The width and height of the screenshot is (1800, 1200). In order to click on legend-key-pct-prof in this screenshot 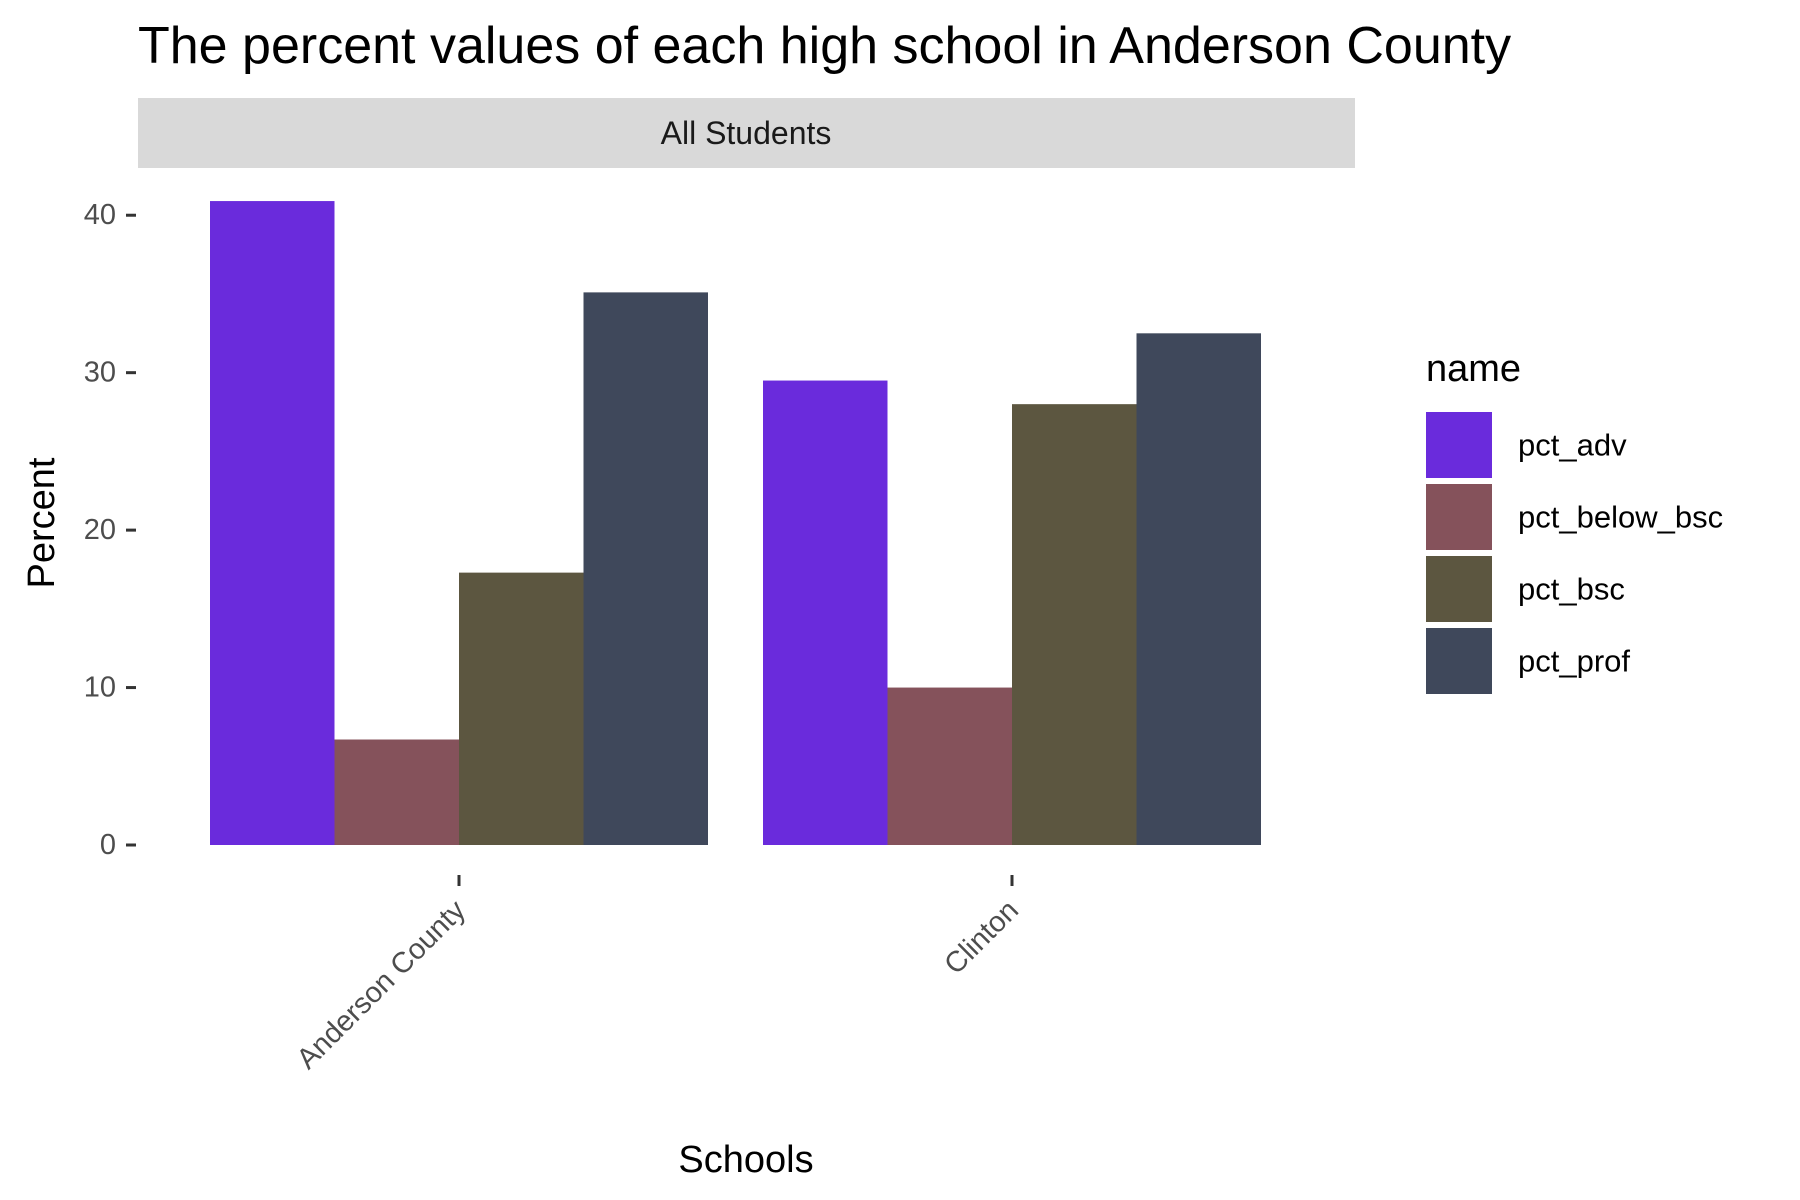, I will do `click(1459, 661)`.